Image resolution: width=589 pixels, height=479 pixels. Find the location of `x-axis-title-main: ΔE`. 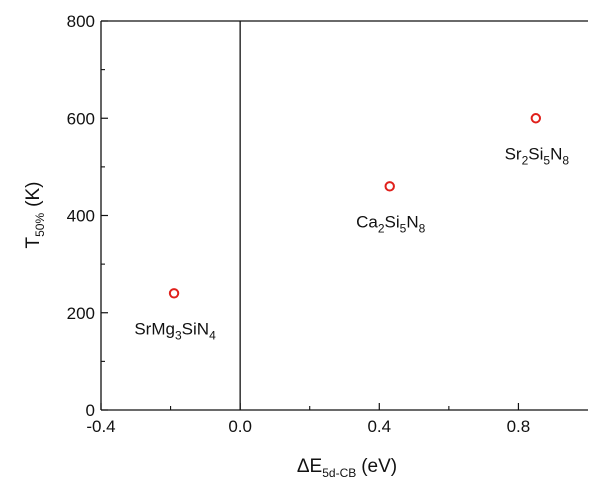

x-axis-title-main: ΔE is located at coordinates (309, 466).